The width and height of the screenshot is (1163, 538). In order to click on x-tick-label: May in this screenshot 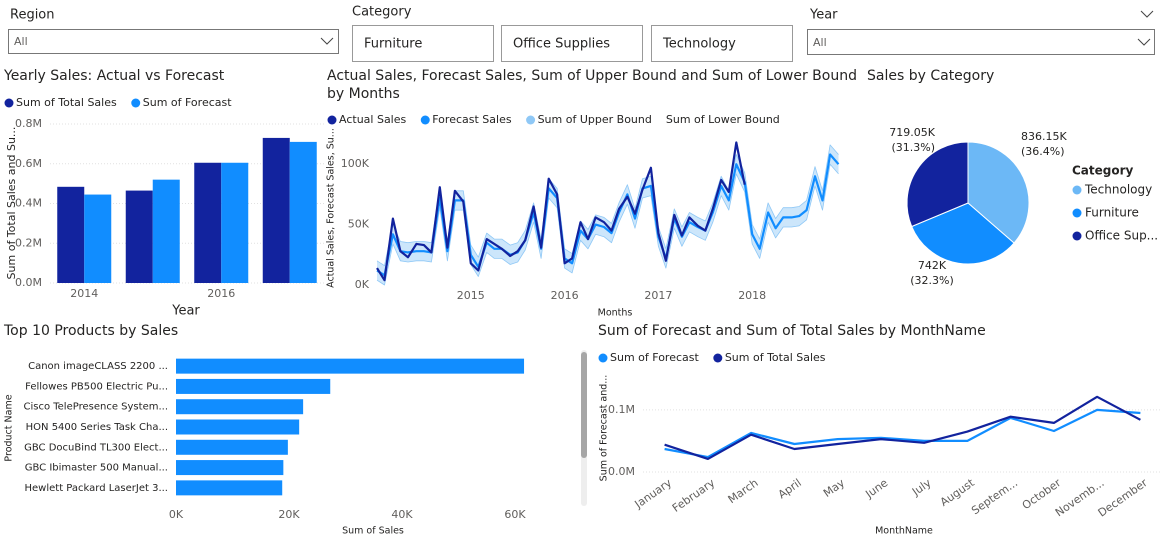, I will do `click(834, 488)`.